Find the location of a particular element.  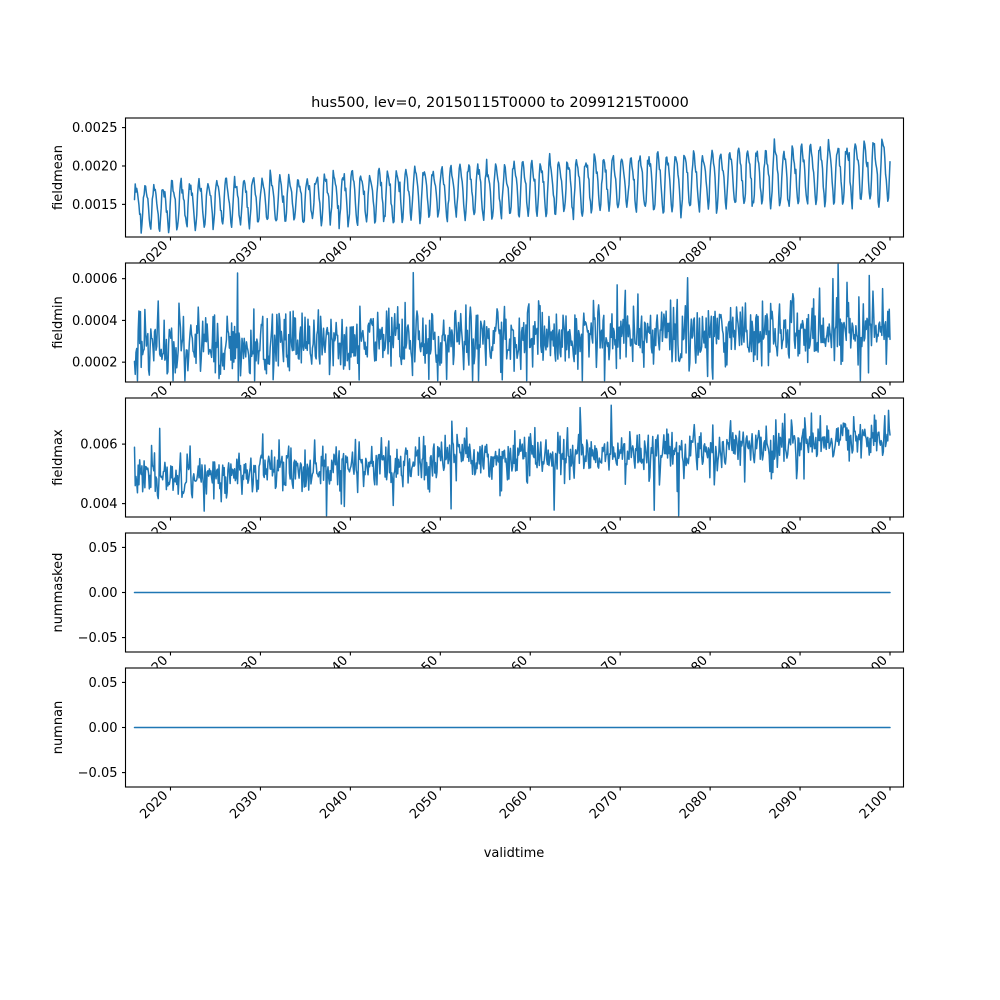

plot-area-fieldmean is located at coordinates (514, 177).